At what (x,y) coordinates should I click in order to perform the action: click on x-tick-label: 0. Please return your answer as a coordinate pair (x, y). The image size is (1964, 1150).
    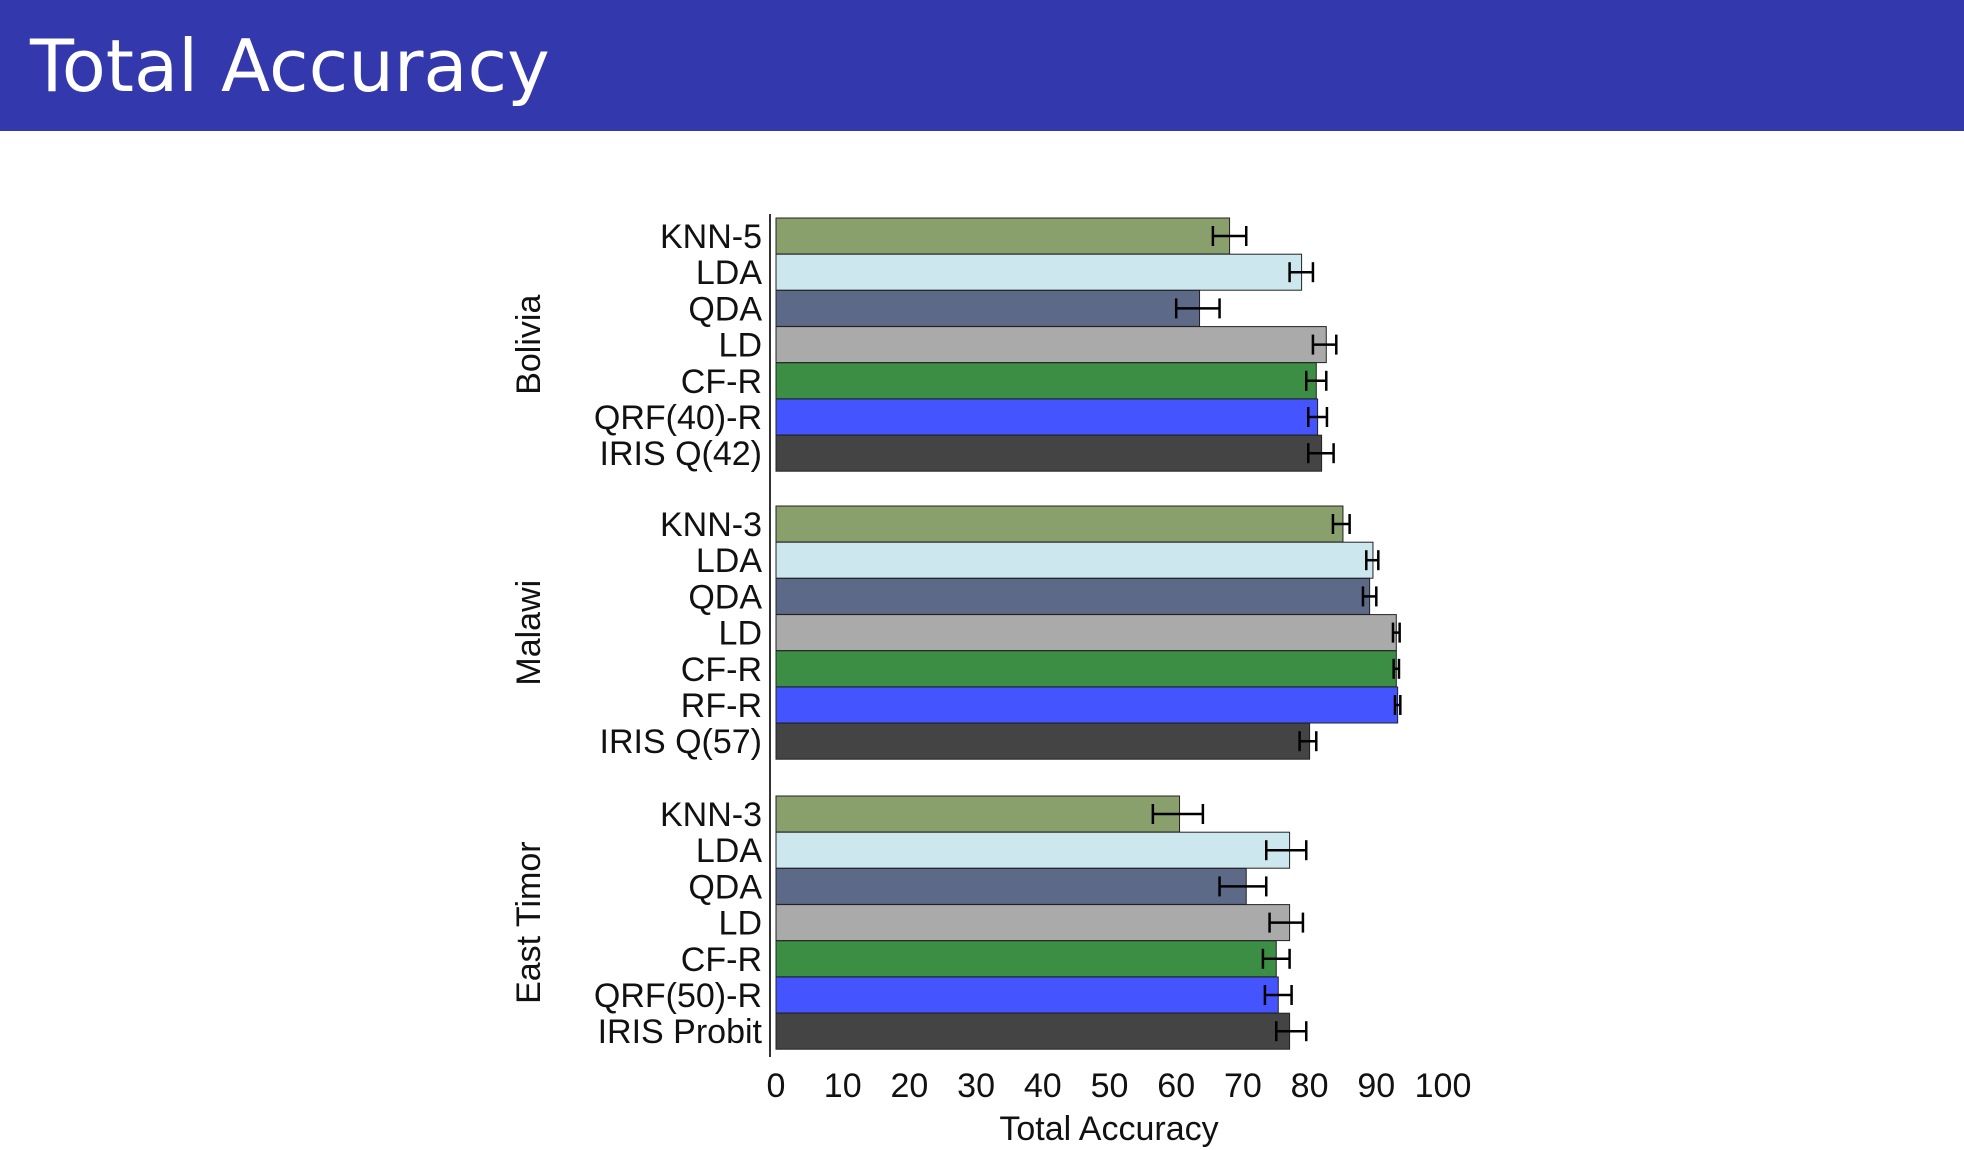
    Looking at the image, I should click on (776, 1086).